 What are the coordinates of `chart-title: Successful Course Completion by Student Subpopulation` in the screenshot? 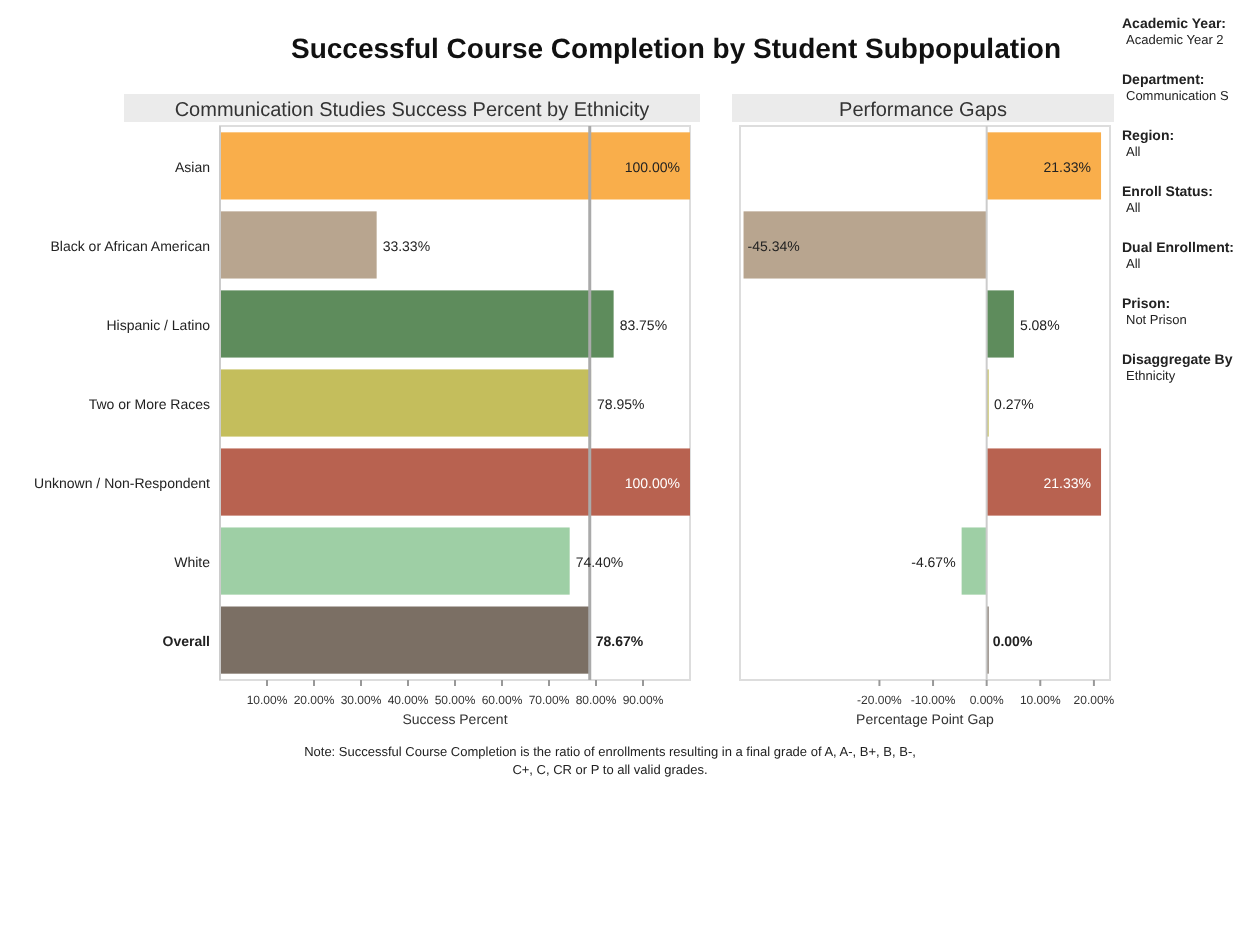 It's located at (676, 48).